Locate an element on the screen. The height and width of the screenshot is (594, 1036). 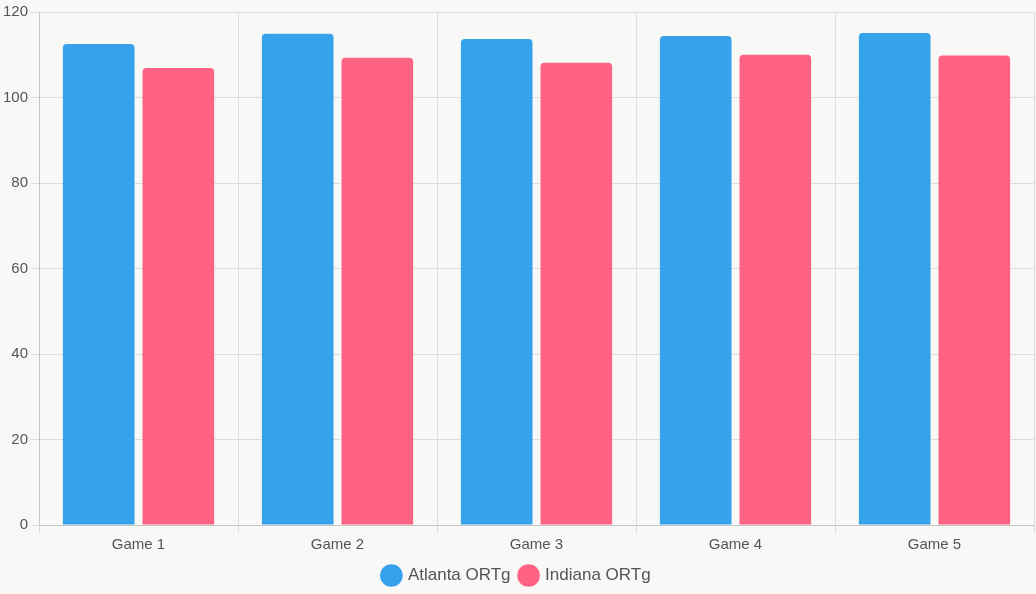
y-tick-label: 60 is located at coordinates (20, 267).